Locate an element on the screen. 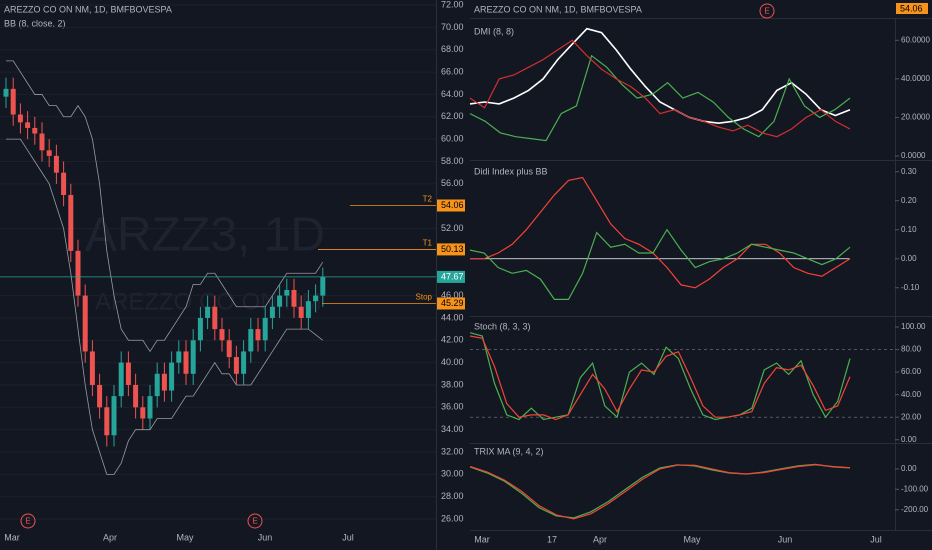 The width and height of the screenshot is (932, 550). y-tick-label: 0.20 is located at coordinates (909, 200).